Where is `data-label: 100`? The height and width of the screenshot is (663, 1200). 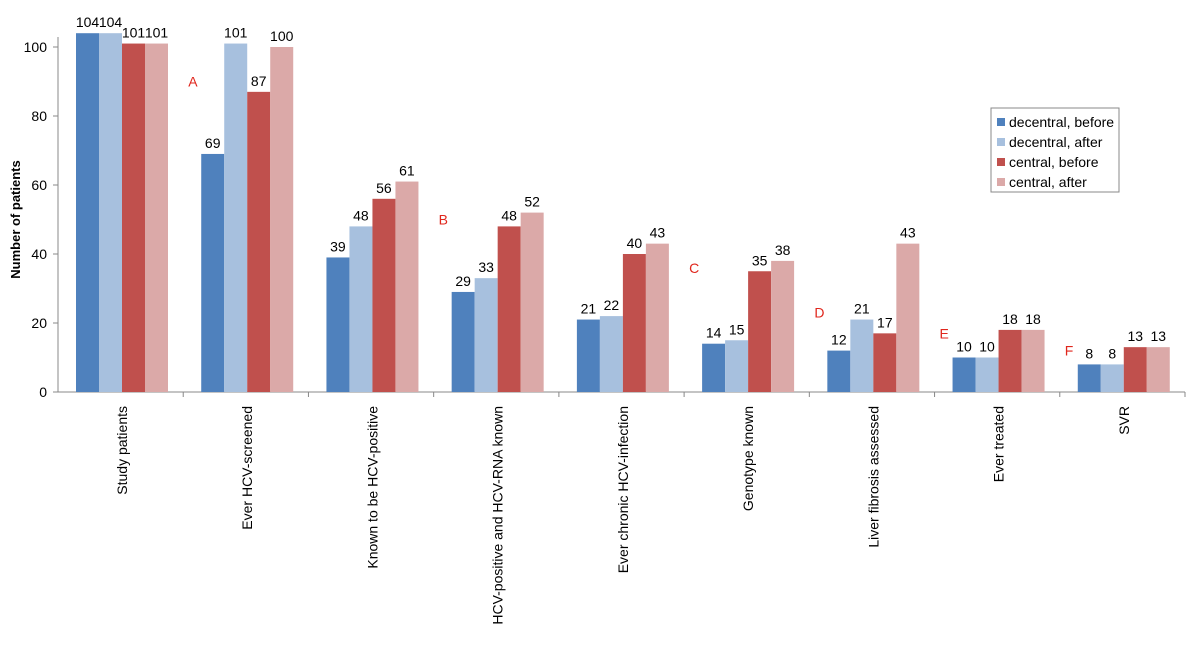 data-label: 100 is located at coordinates (282, 36).